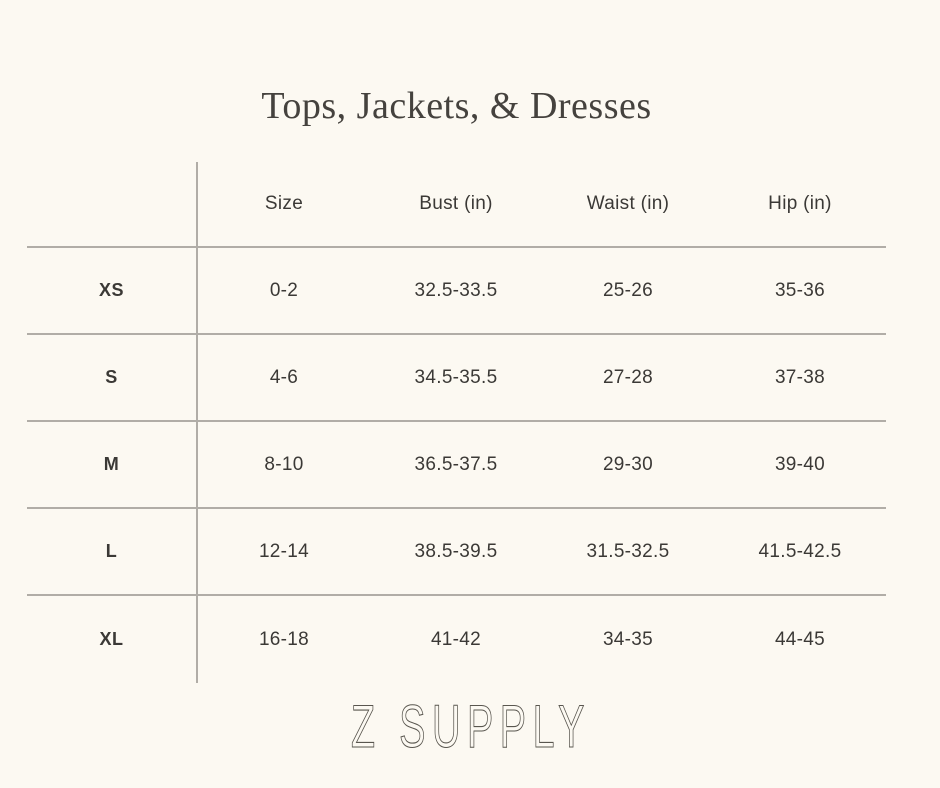  I want to click on column-header-hip: Hip (in), so click(800, 205).